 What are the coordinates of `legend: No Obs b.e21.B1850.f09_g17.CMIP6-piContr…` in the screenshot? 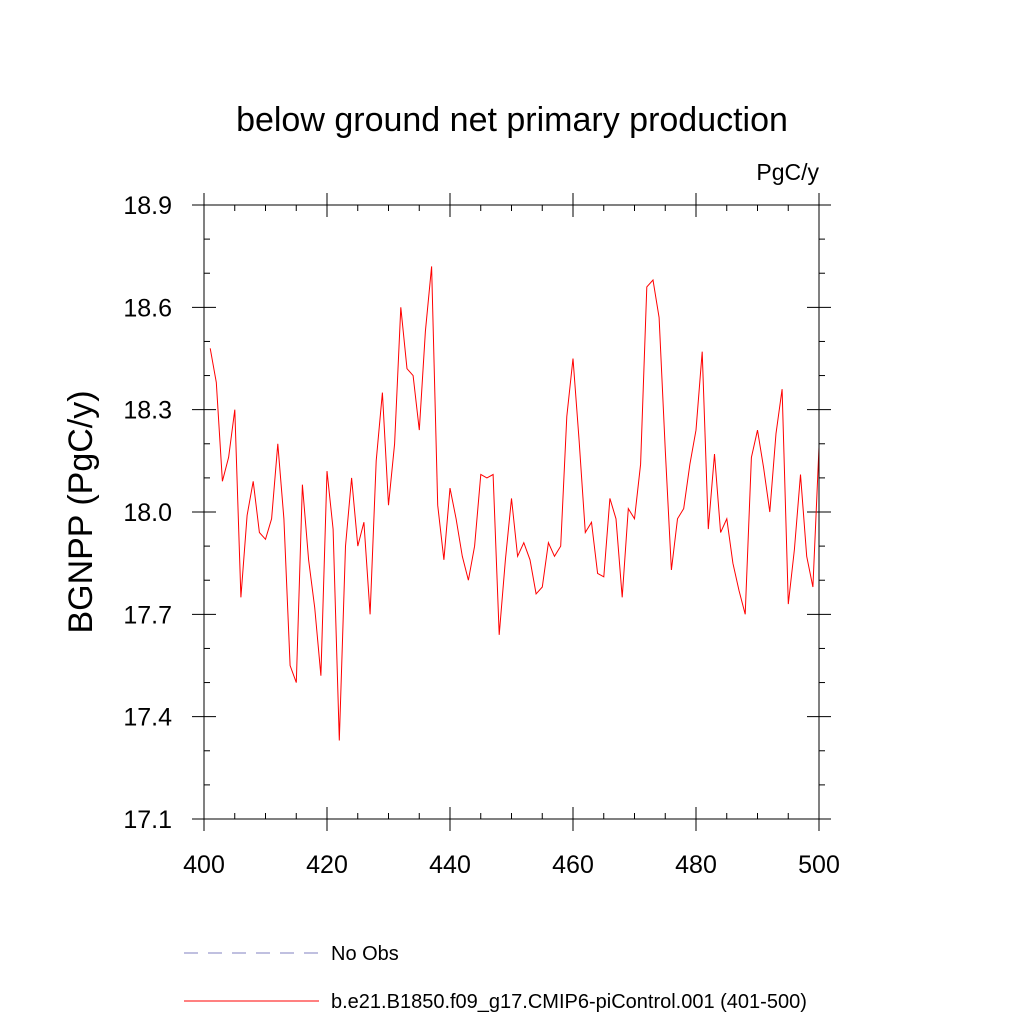 It's located at (495, 978).